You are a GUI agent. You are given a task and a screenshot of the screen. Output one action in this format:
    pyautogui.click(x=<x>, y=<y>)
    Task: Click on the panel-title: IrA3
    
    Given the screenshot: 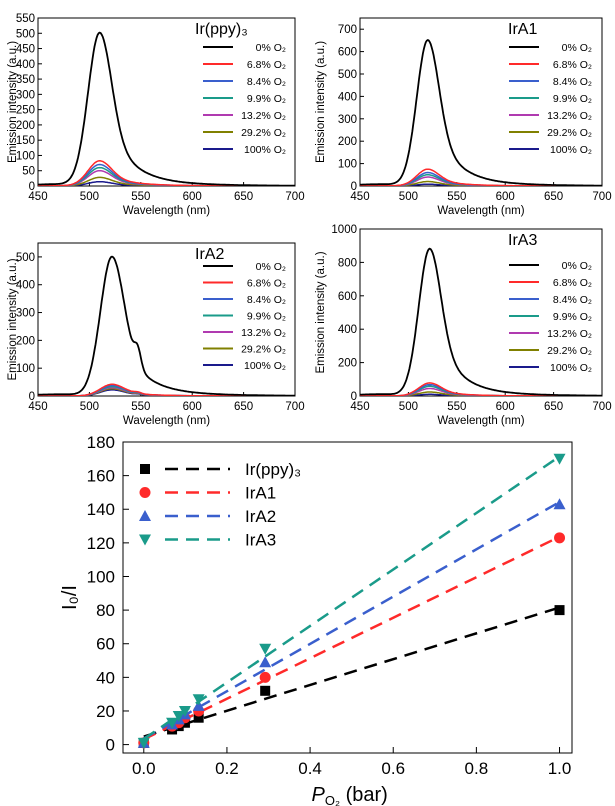 What is the action you would take?
    pyautogui.click(x=522, y=240)
    